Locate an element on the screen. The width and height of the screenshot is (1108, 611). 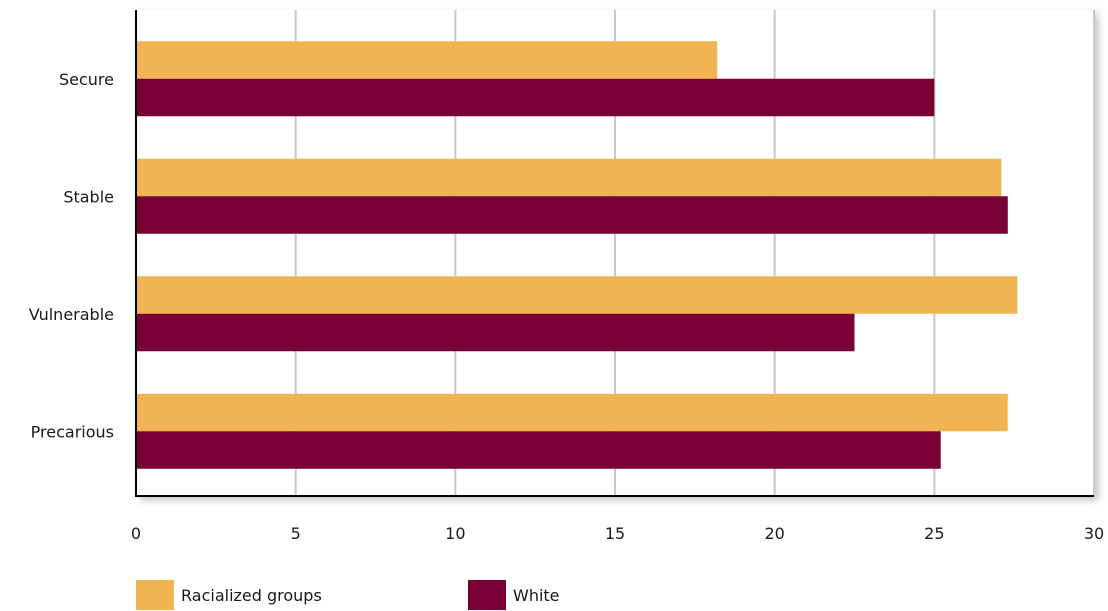
x-tick-label: 30 is located at coordinates (1094, 533).